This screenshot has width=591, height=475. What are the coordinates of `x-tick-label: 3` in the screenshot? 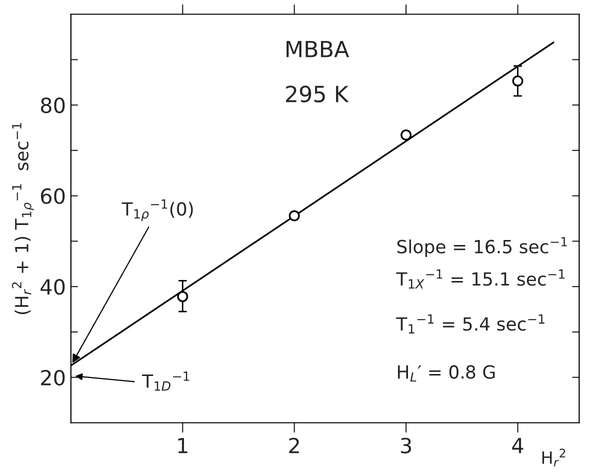 It's located at (405, 446).